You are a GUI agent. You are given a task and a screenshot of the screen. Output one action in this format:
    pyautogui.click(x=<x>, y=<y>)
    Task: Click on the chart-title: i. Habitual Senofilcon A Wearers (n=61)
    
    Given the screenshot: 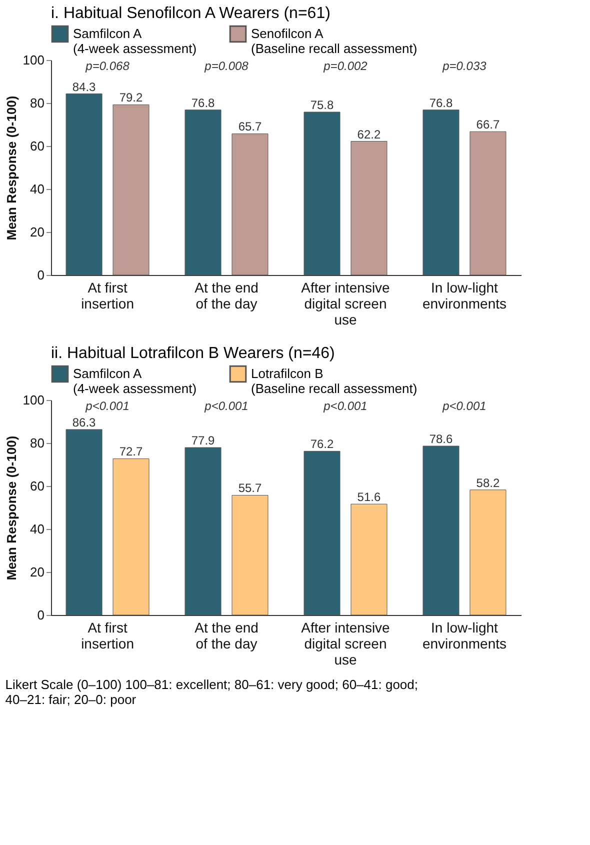 What is the action you would take?
    pyautogui.click(x=190, y=13)
    